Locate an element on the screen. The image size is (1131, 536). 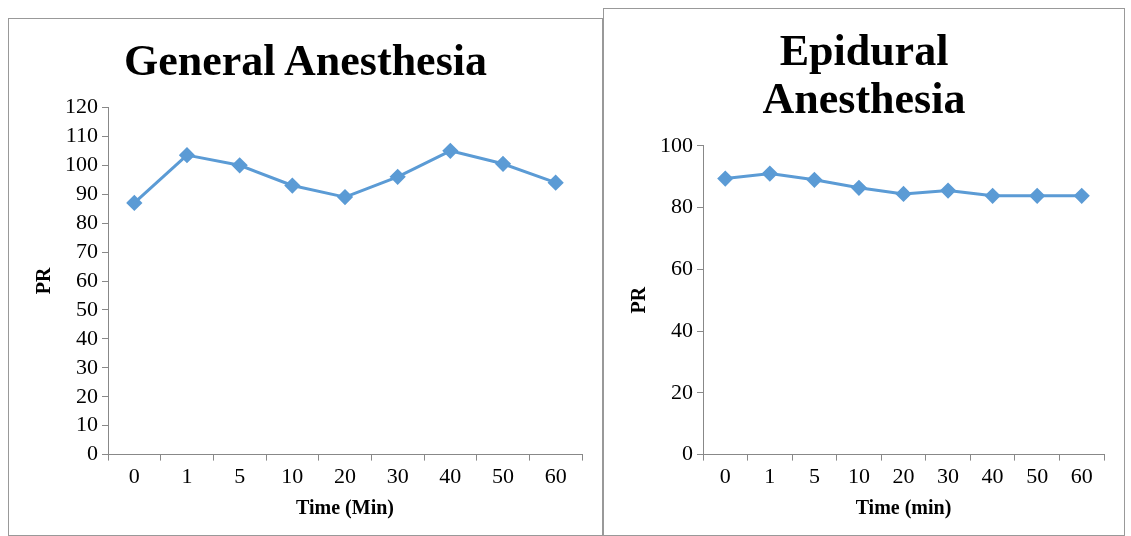
x-axis-title: Time (min) is located at coordinates (903, 508).